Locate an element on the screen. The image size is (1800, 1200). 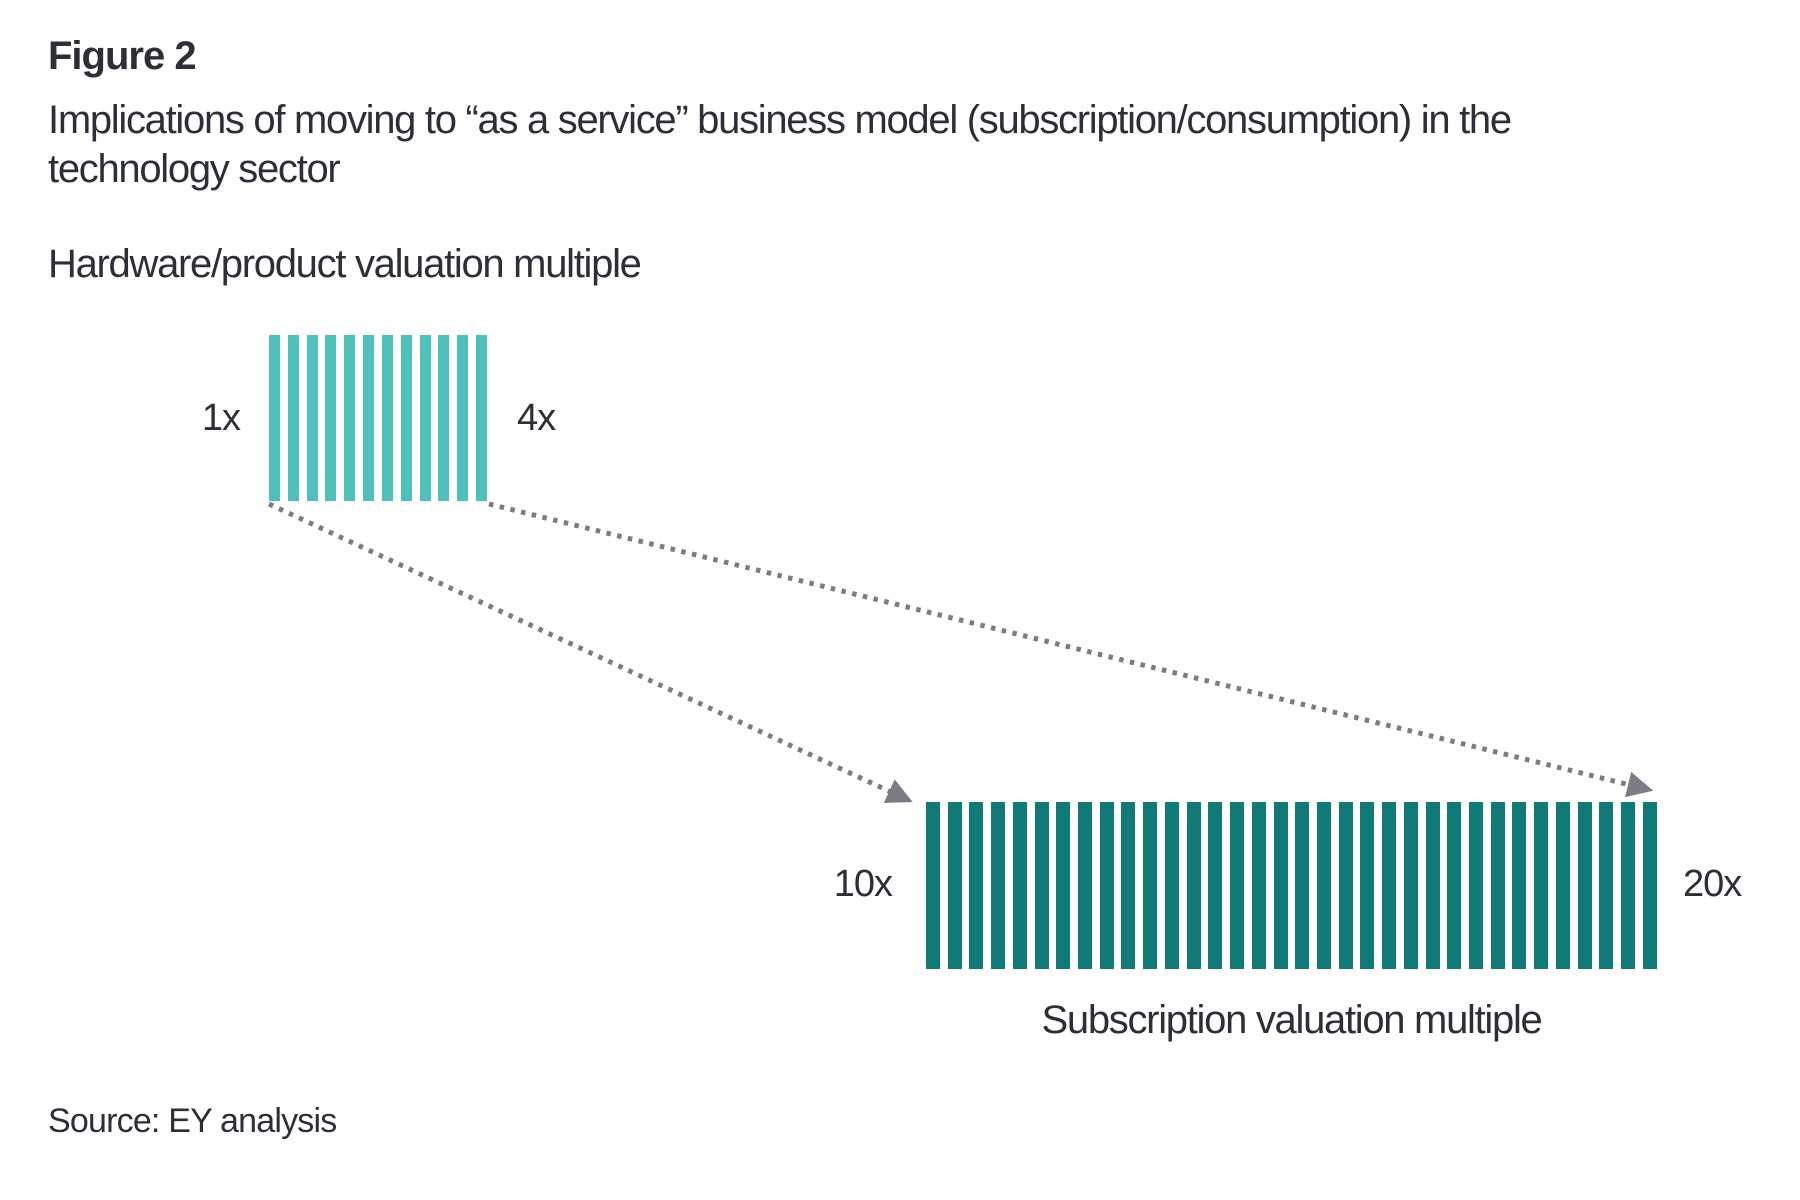
figure-label: Figure 2 is located at coordinates (122, 56).